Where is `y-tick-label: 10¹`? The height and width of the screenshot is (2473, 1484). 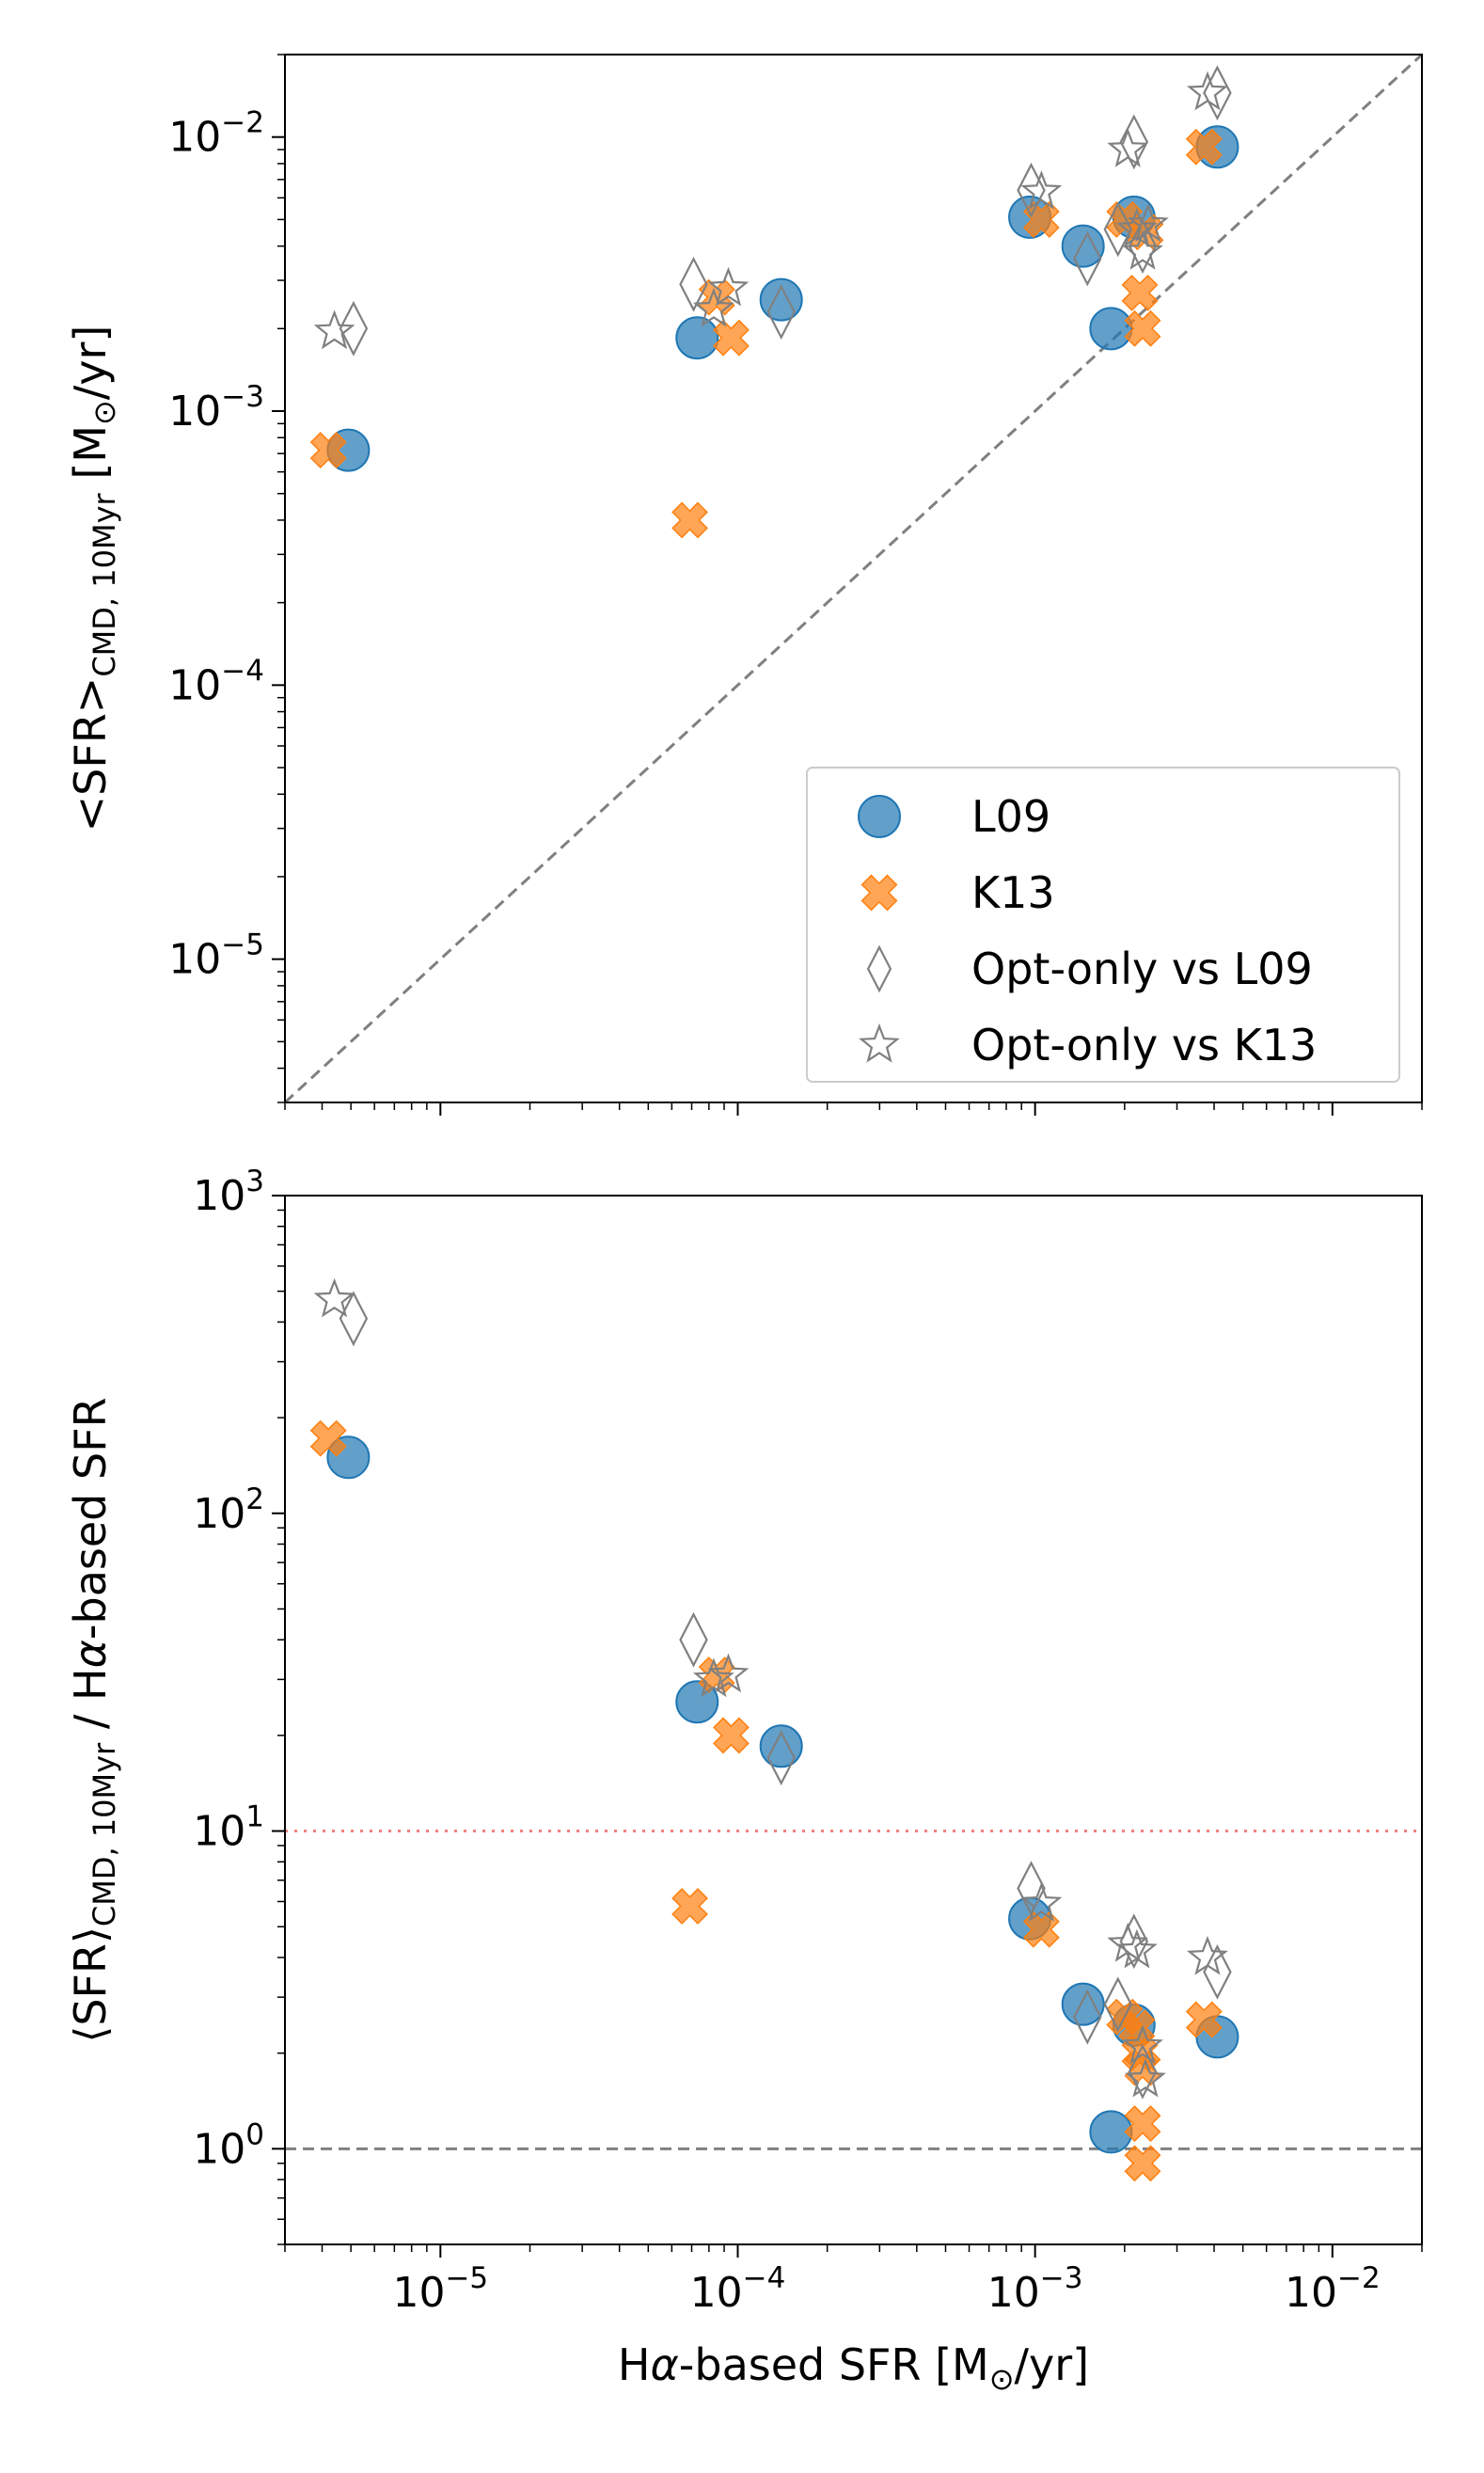
y-tick-label: 10¹ is located at coordinates (228, 1828).